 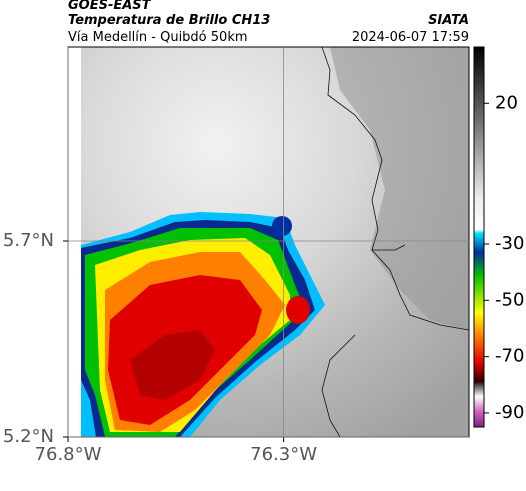 What do you see at coordinates (509, 299) in the screenshot?
I see `colorbar-label: -50` at bounding box center [509, 299].